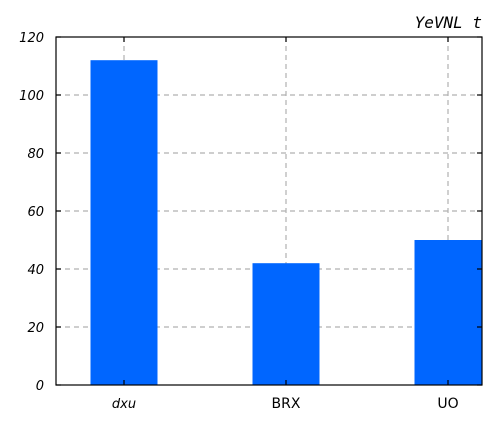  I want to click on y-tick-label: 120, so click(31, 38).